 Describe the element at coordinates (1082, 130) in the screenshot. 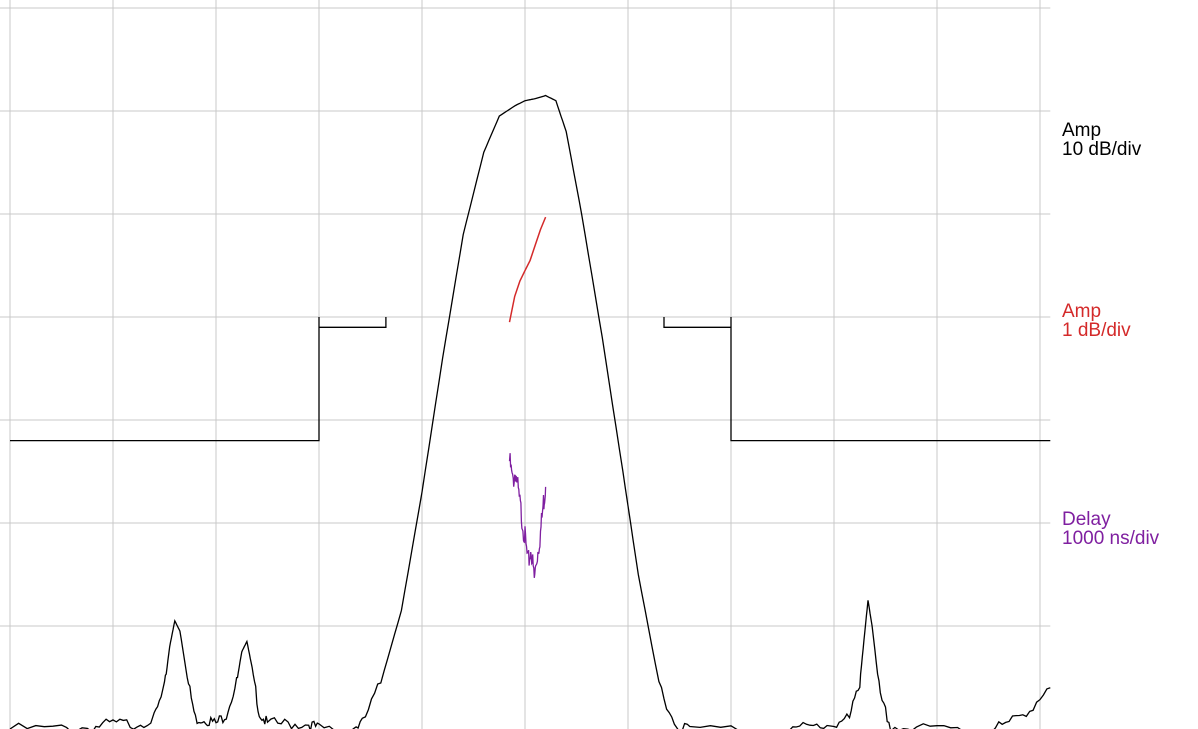

I see `legend-amp-coarse-name: Amp` at that location.